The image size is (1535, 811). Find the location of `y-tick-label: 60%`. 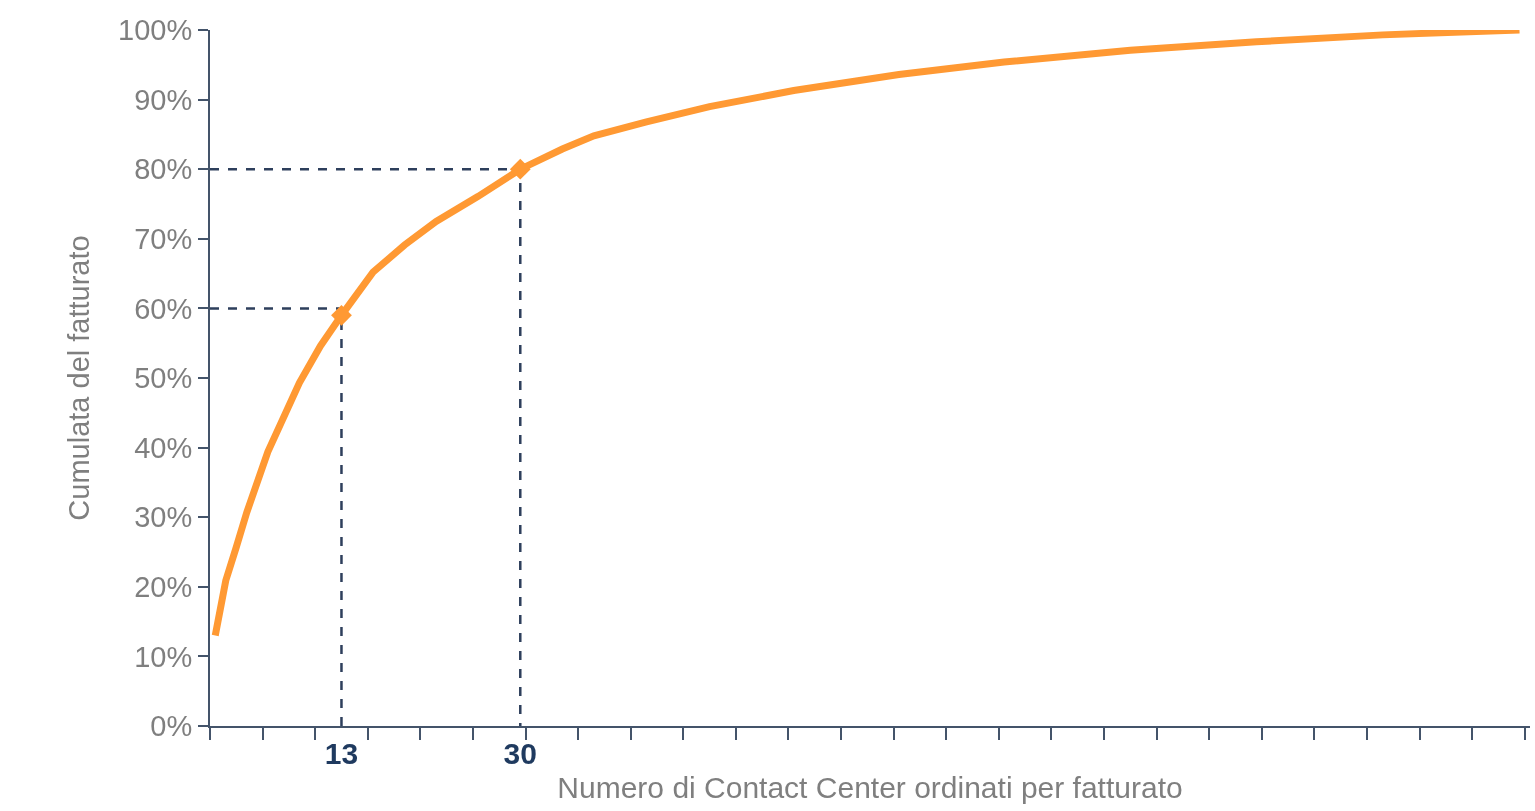

y-tick-label: 60% is located at coordinates (163, 308).